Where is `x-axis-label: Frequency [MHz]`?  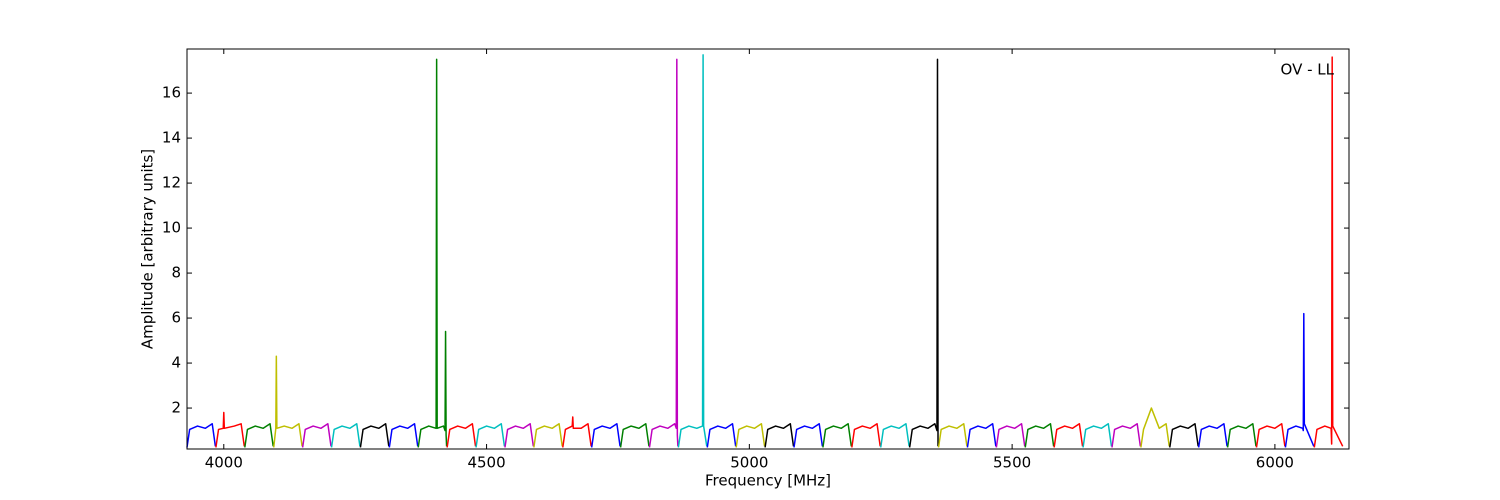 x-axis-label: Frequency [MHz] is located at coordinates (768, 481).